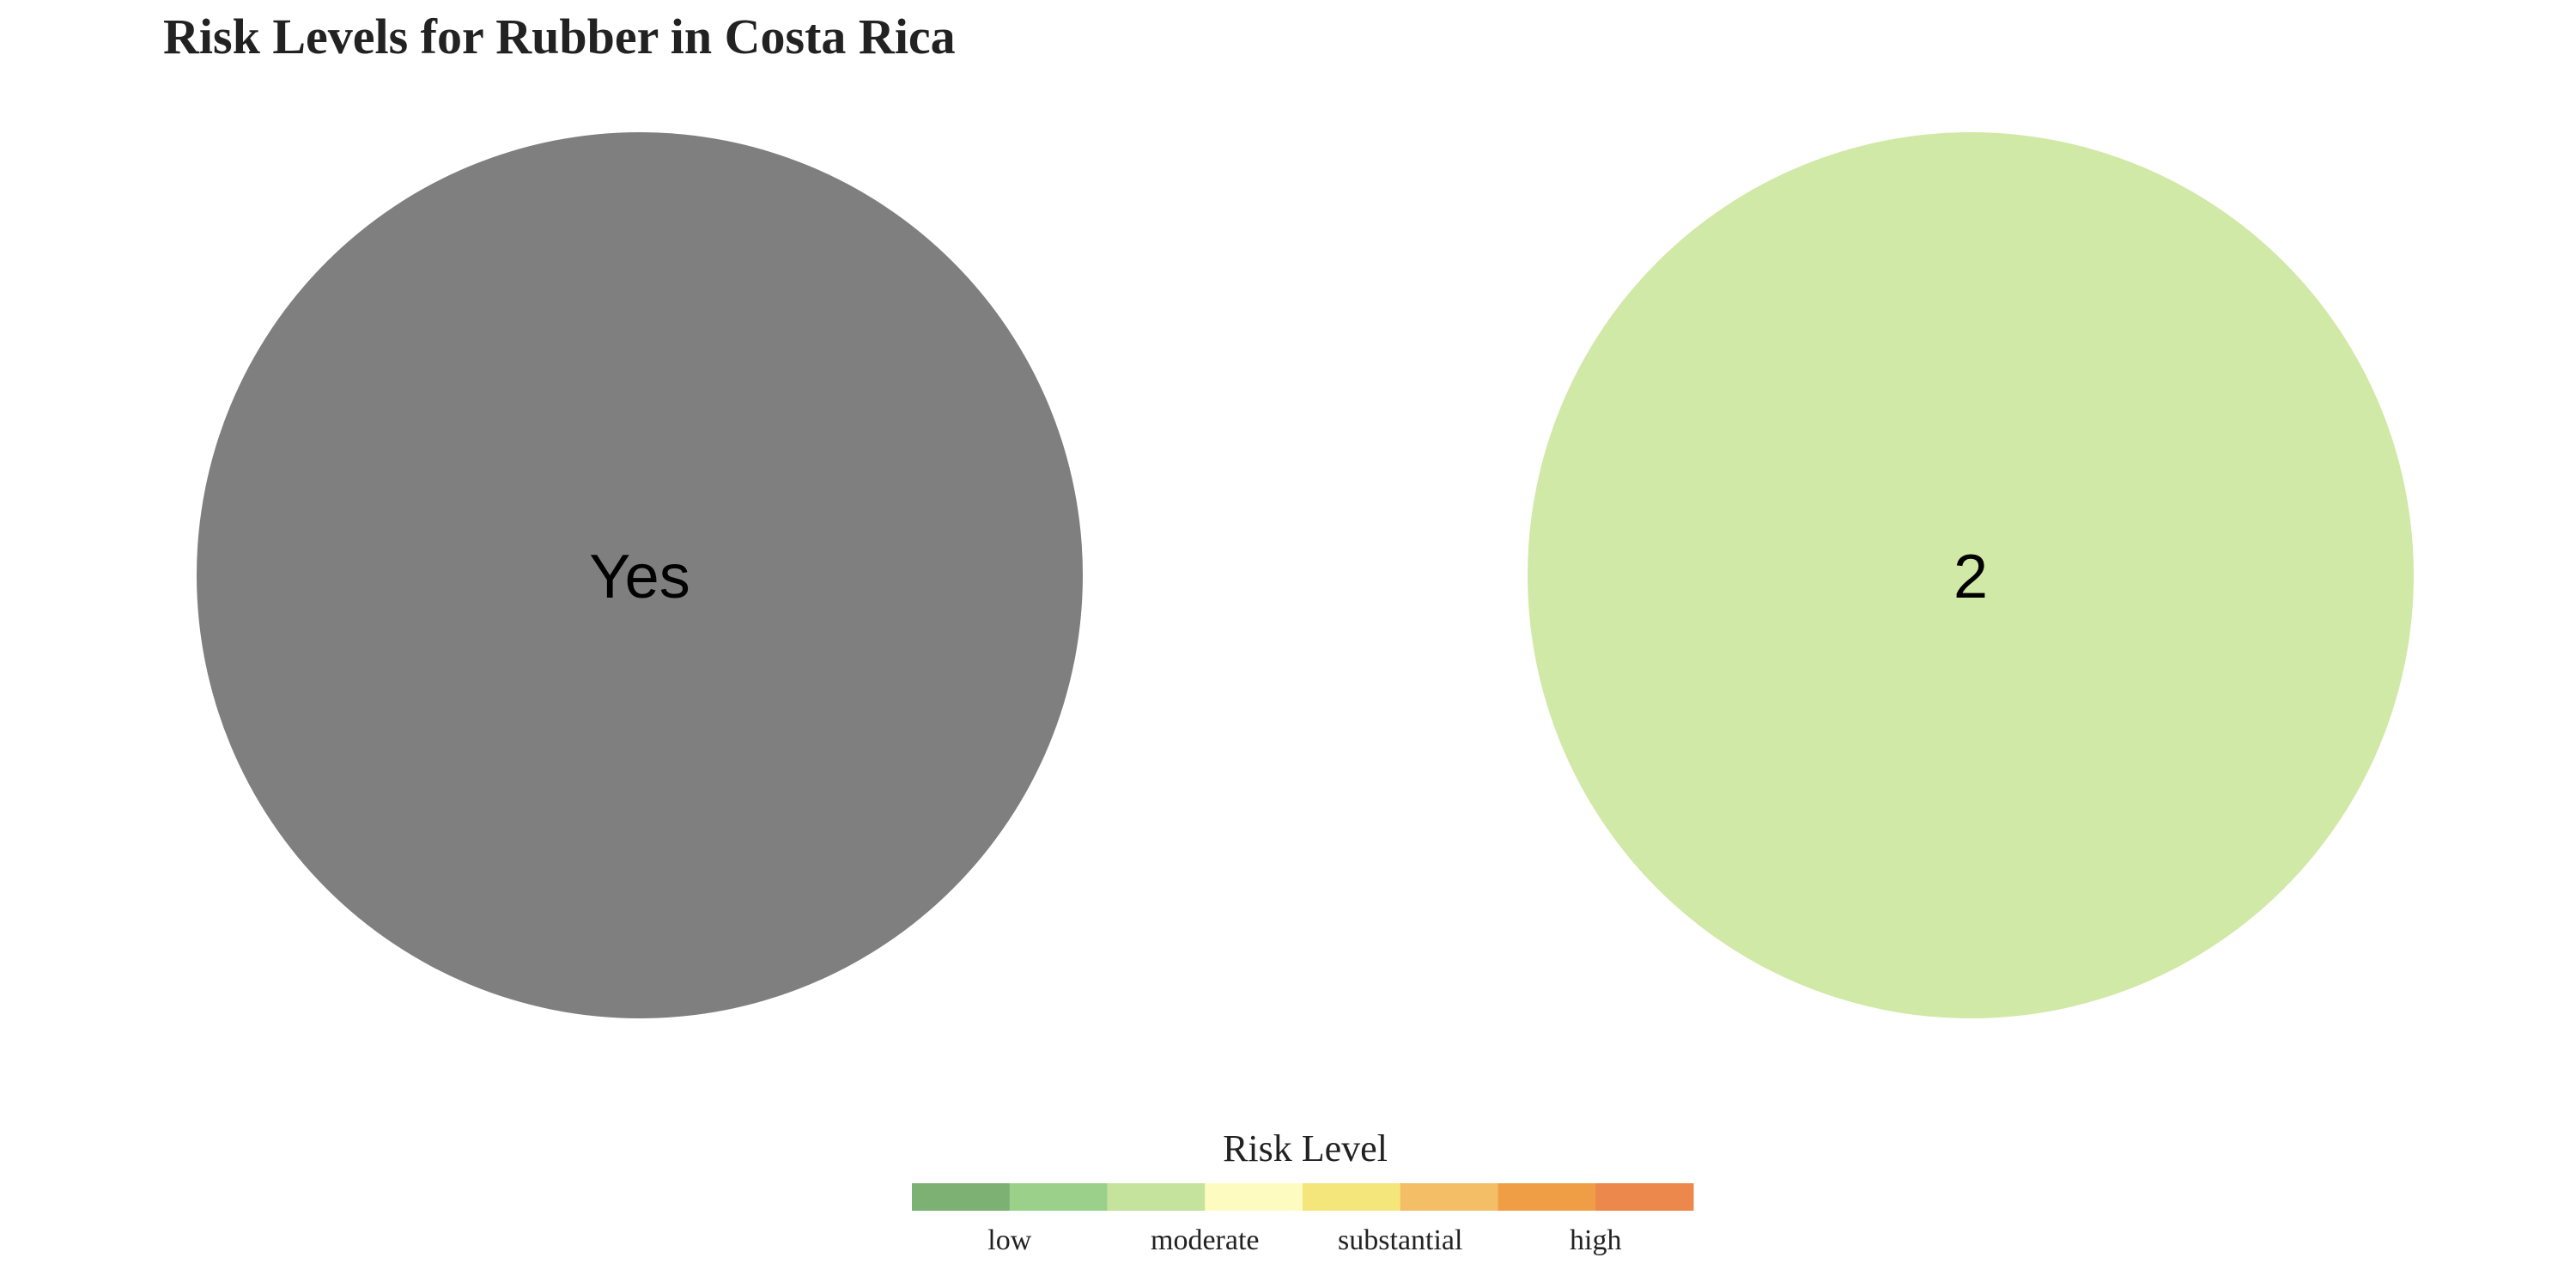 The height and width of the screenshot is (1288, 2576). Describe the element at coordinates (1009, 1240) in the screenshot. I see `legend-tick-label-1: low` at that location.